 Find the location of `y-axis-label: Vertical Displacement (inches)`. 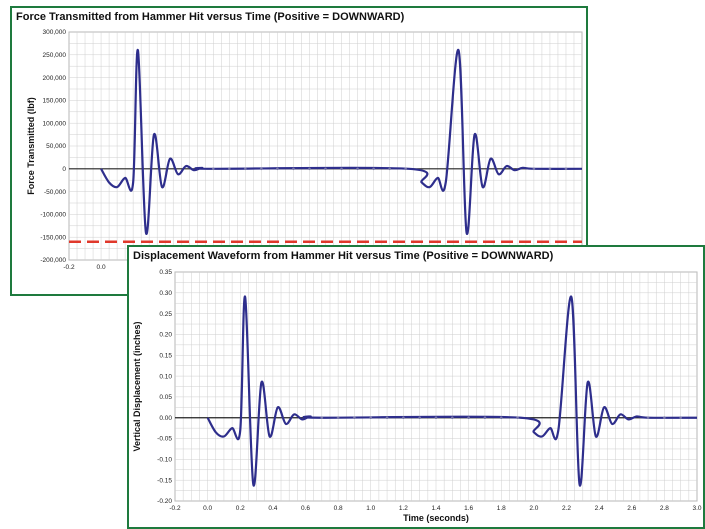

y-axis-label: Vertical Displacement (inches) is located at coordinates (137, 386).